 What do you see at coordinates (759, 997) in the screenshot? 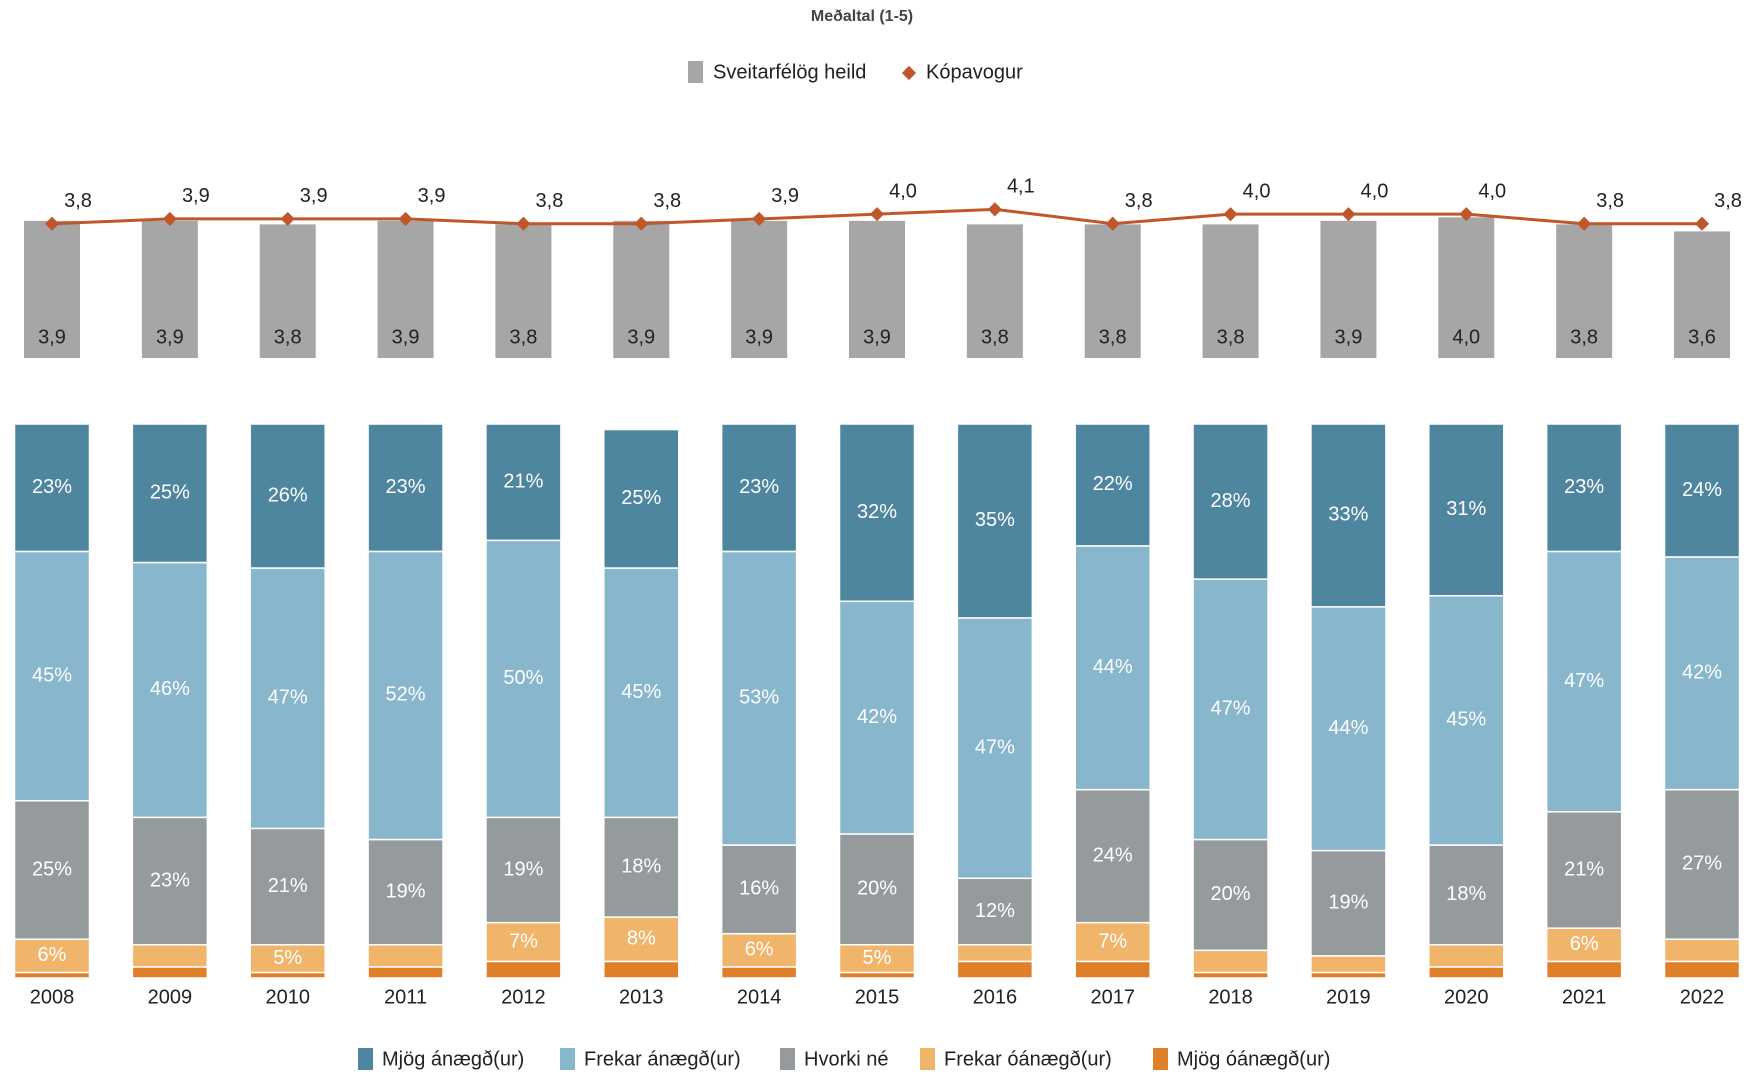
I see `x-tick-label: 2014` at bounding box center [759, 997].